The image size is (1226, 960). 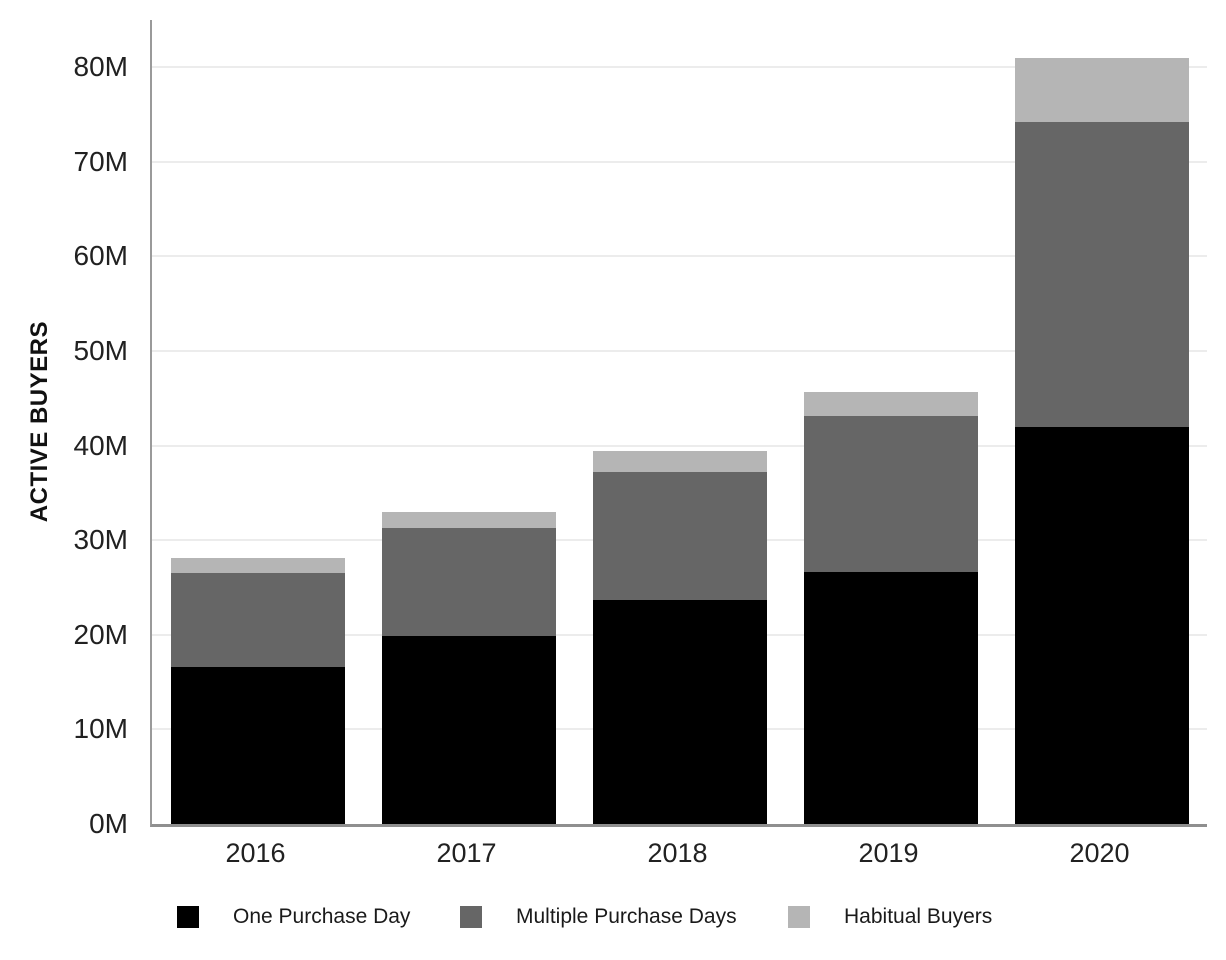 I want to click on gridline-60M, so click(x=679, y=256).